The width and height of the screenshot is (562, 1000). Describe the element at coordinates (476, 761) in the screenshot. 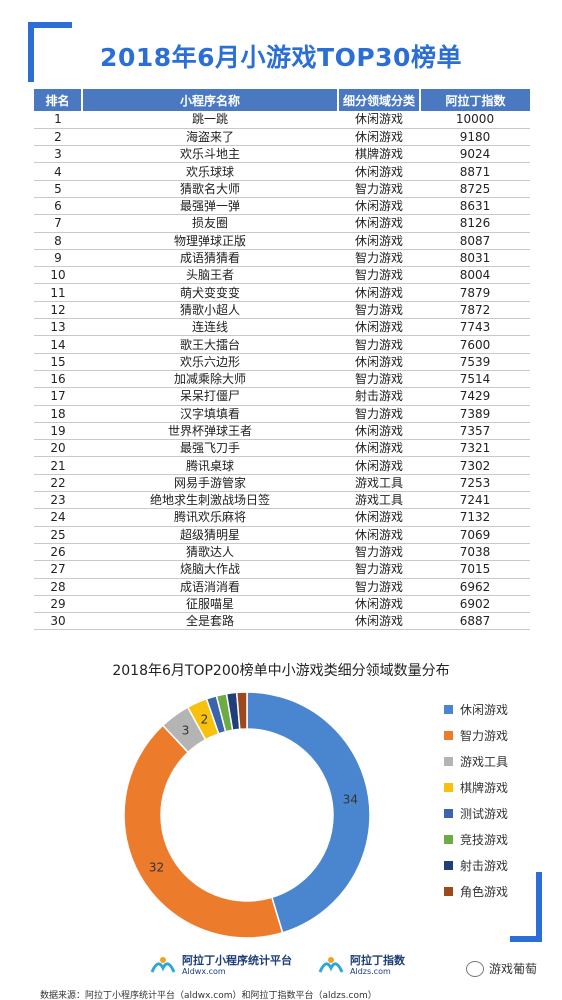

I see `legend-item: 游戏工具` at that location.